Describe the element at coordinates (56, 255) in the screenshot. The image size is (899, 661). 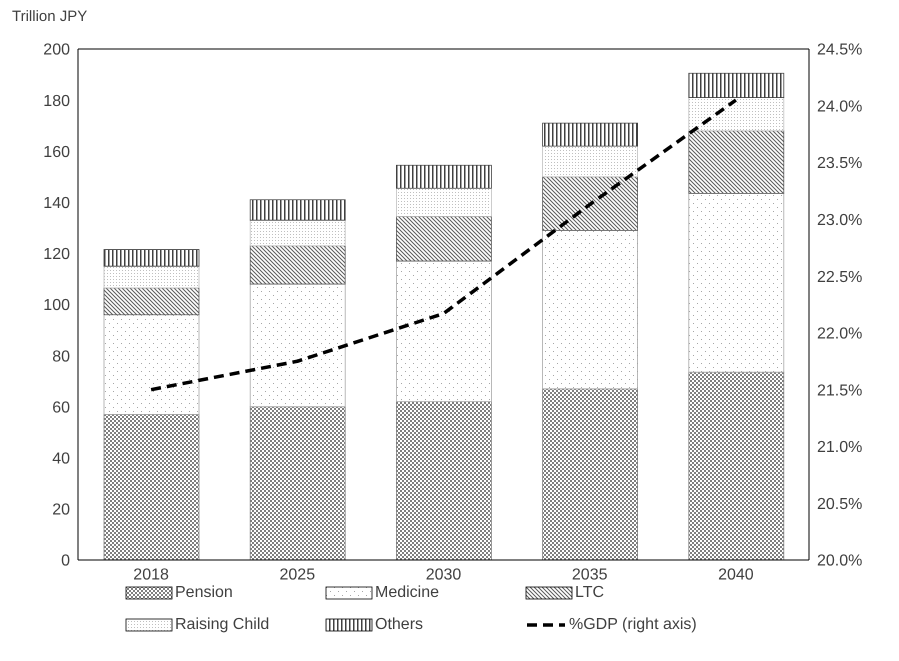
I see `y-tick-label: 120` at that location.